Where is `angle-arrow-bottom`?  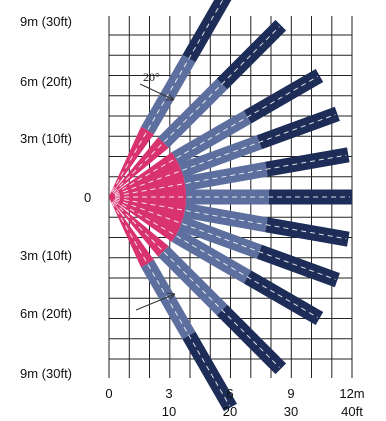 angle-arrow-bottom is located at coordinates (155, 301).